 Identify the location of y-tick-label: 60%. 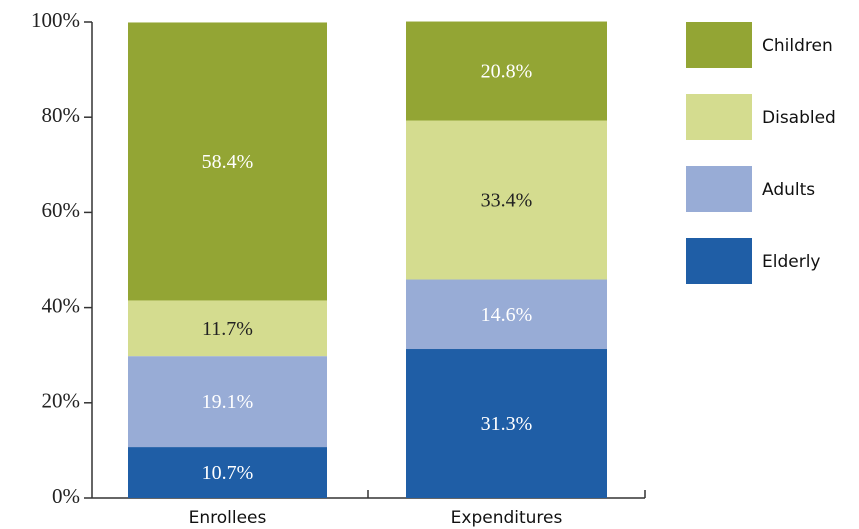
(61, 210).